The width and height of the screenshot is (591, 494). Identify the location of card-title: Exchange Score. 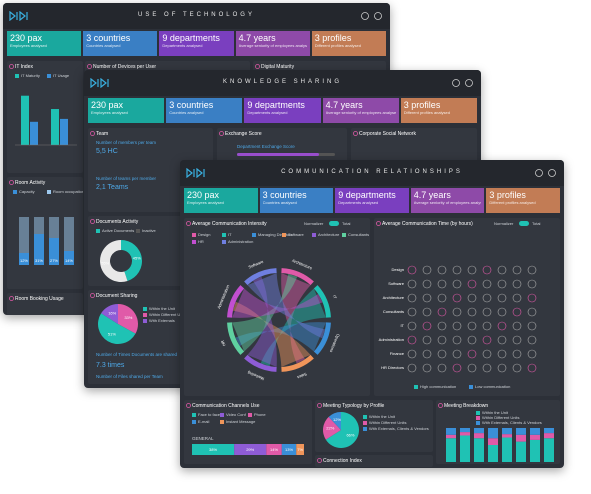
(243, 134).